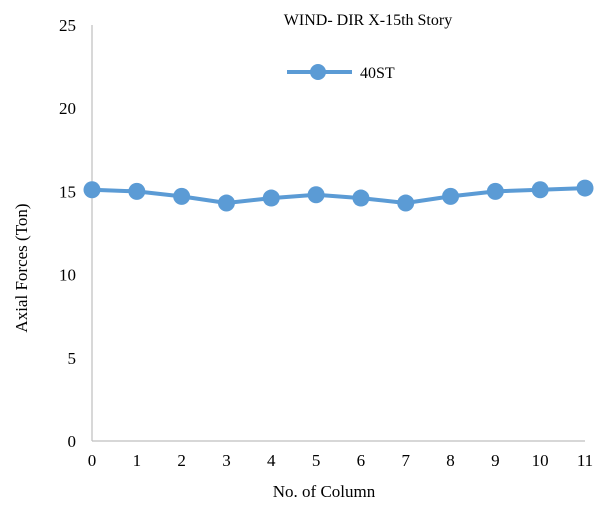 This screenshot has height=506, width=598. I want to click on x-axis-label: No. of Column, so click(324, 491).